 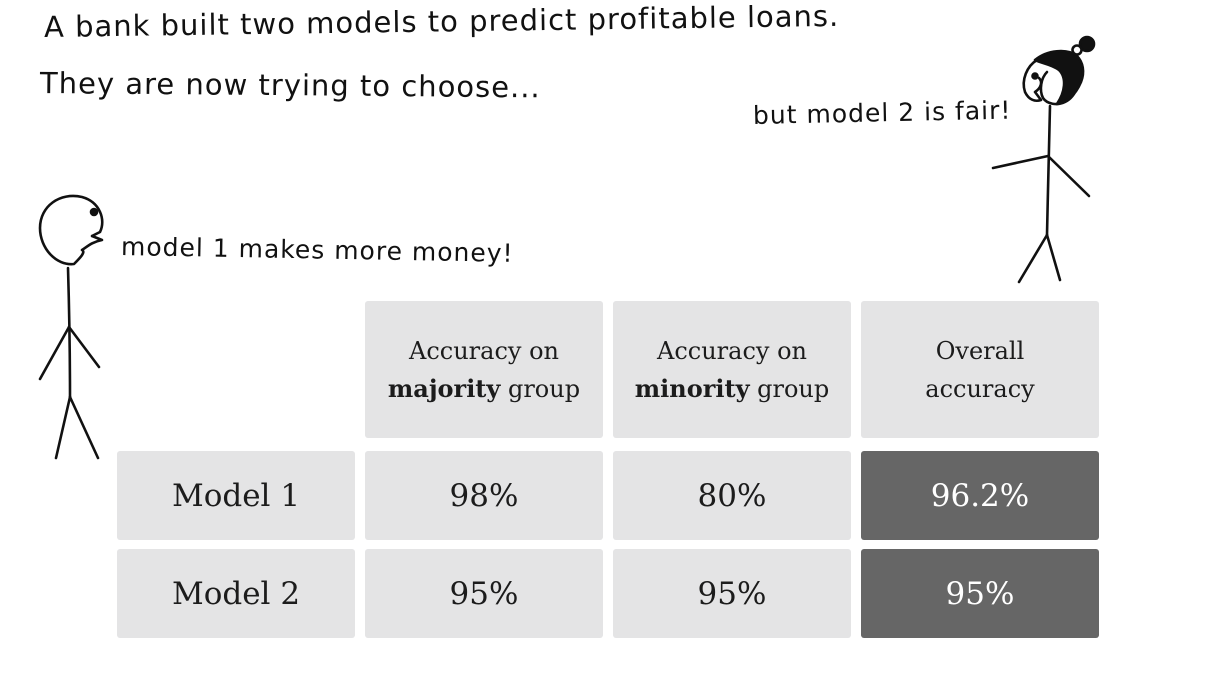 What do you see at coordinates (317, 250) in the screenshot?
I see `man-speech: model 1 makes more money!` at bounding box center [317, 250].